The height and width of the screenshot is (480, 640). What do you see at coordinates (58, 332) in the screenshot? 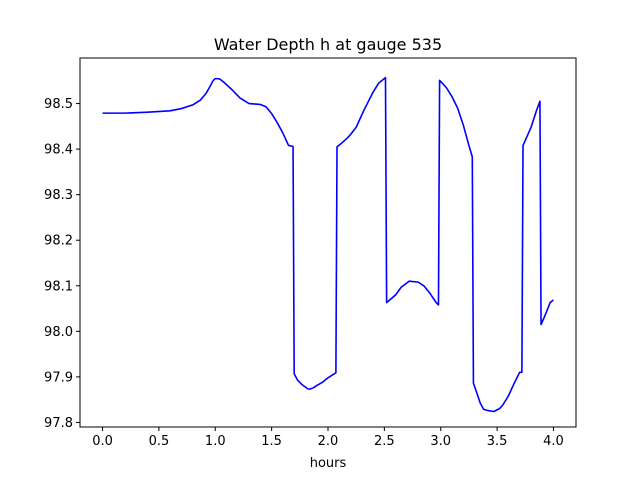
I see `y-tick-label: 98.0` at bounding box center [58, 332].